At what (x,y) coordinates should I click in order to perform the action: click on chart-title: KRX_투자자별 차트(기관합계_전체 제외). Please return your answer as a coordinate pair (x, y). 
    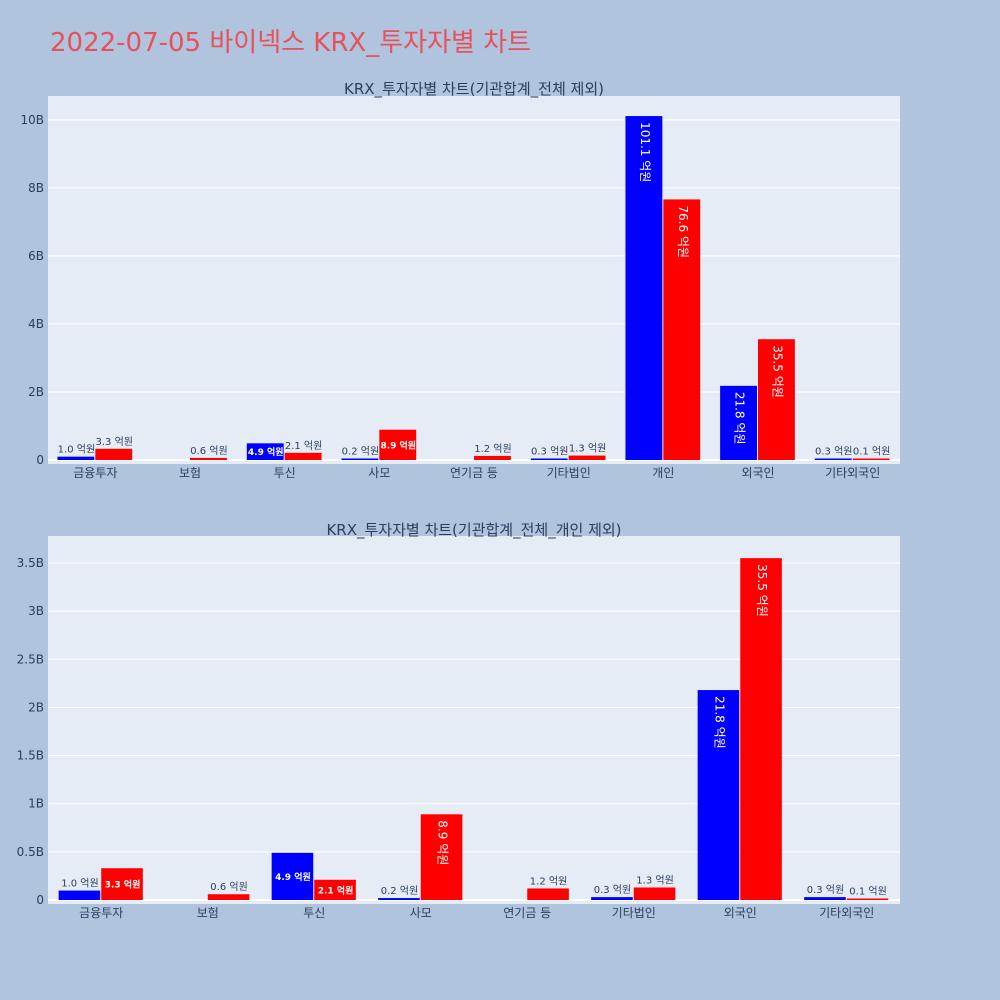
    Looking at the image, I should click on (474, 89).